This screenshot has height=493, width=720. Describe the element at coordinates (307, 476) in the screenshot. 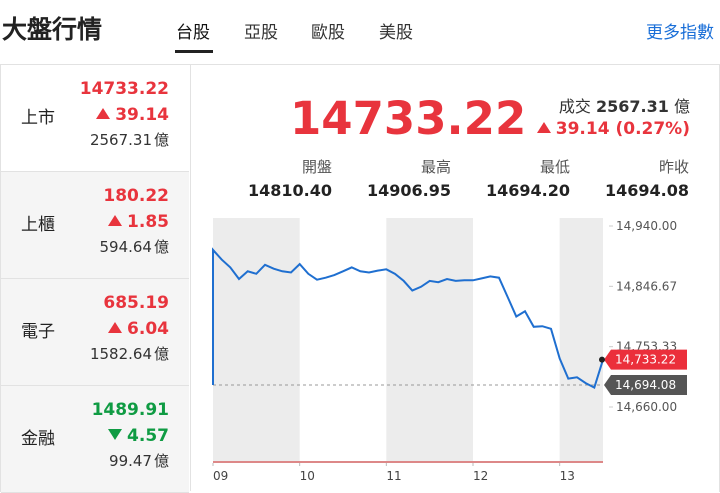

I see `x-tick-label: 10` at that location.